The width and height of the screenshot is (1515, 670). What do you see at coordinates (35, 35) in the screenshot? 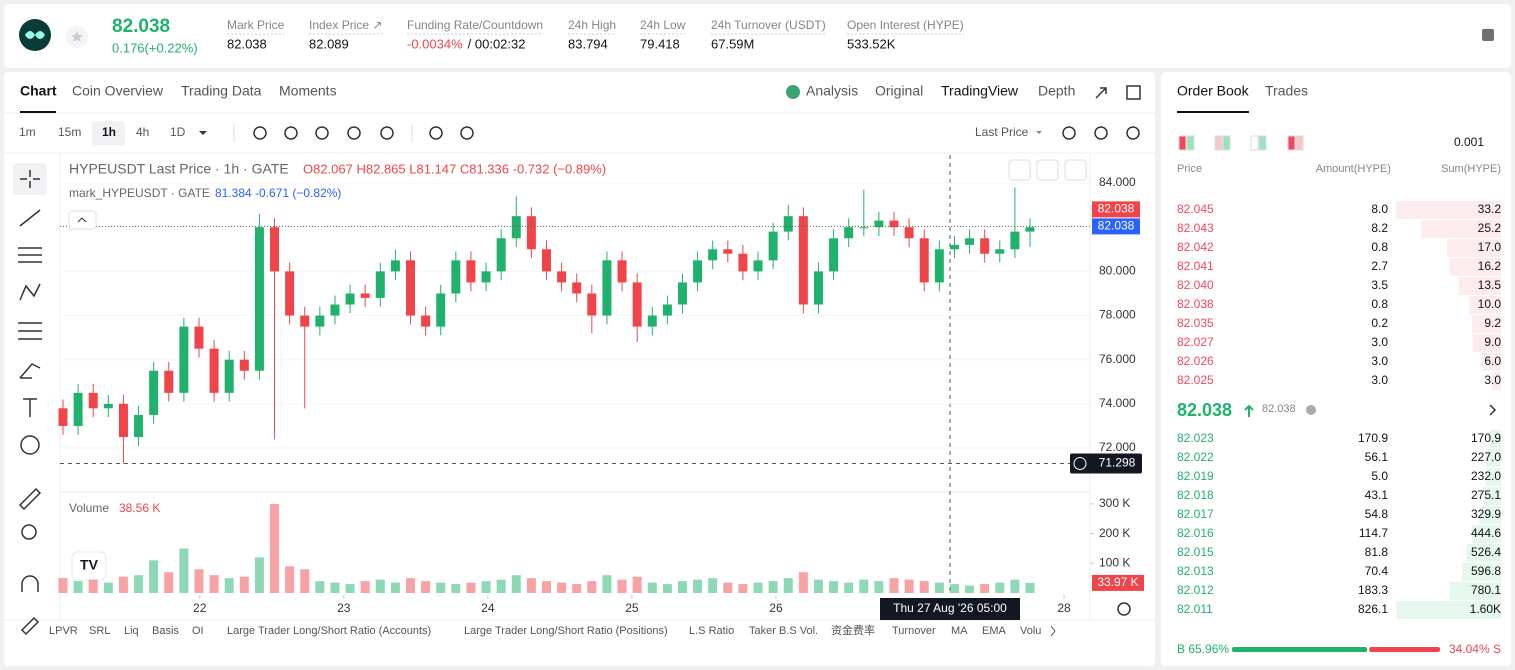
I see `coin-logo-mark` at bounding box center [35, 35].